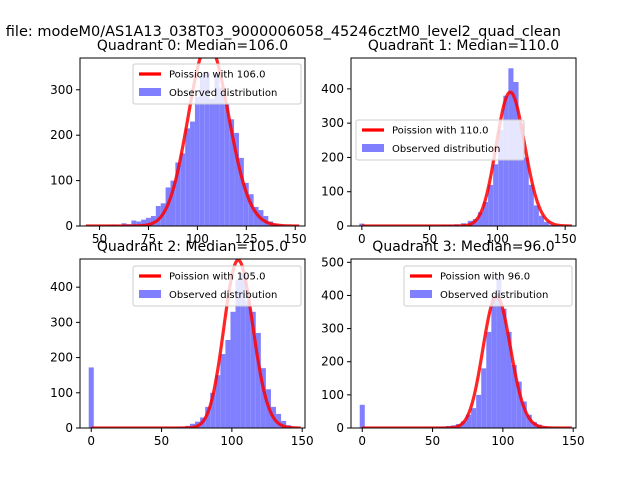 The image size is (640, 480). Describe the element at coordinates (463, 247) in the screenshot. I see `panel-title: Quadrant 3: Median=96.0` at that location.